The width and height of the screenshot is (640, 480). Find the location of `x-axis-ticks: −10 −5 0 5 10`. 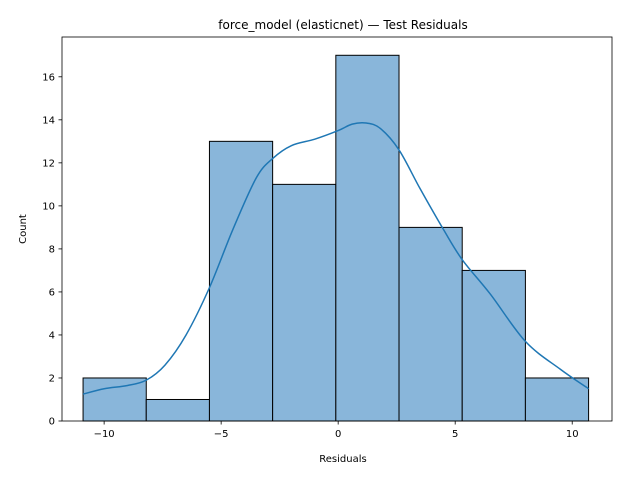

x-axis-ticks: −10 −5 0 5 10 is located at coordinates (336, 430).